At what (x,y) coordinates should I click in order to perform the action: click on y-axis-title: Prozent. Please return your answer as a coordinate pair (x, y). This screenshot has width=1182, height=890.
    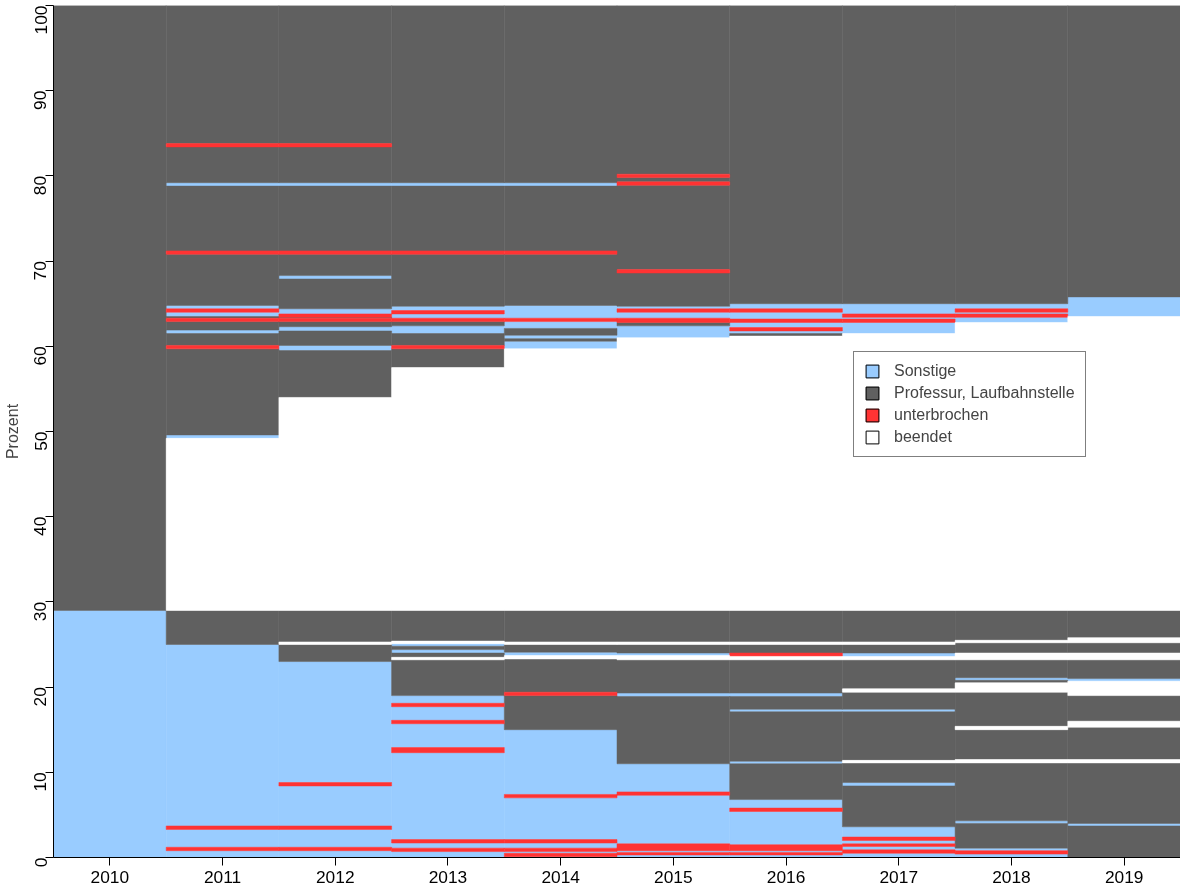
    Looking at the image, I should click on (12, 431).